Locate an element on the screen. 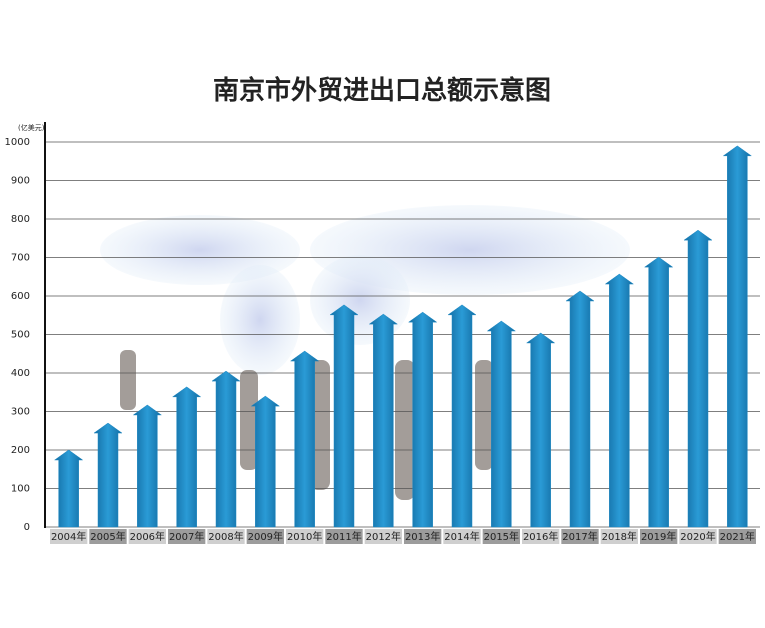 Image resolution: width=765 pixels, height=628 pixels. y-tick-label: 200 is located at coordinates (20, 450).